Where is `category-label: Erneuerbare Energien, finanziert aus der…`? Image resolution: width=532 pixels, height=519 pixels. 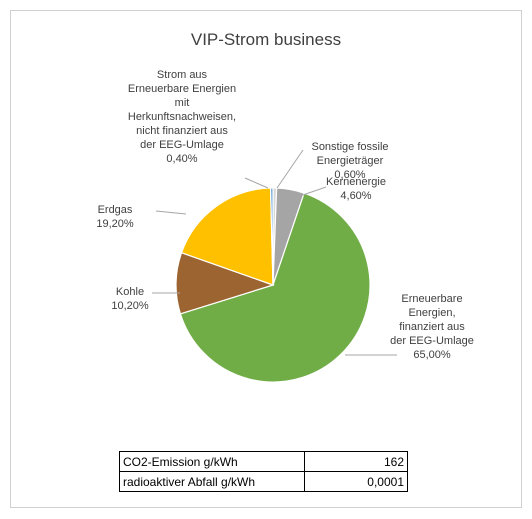
category-label: Erneuerbare Energien, finanziert aus der… is located at coordinates (432, 320).